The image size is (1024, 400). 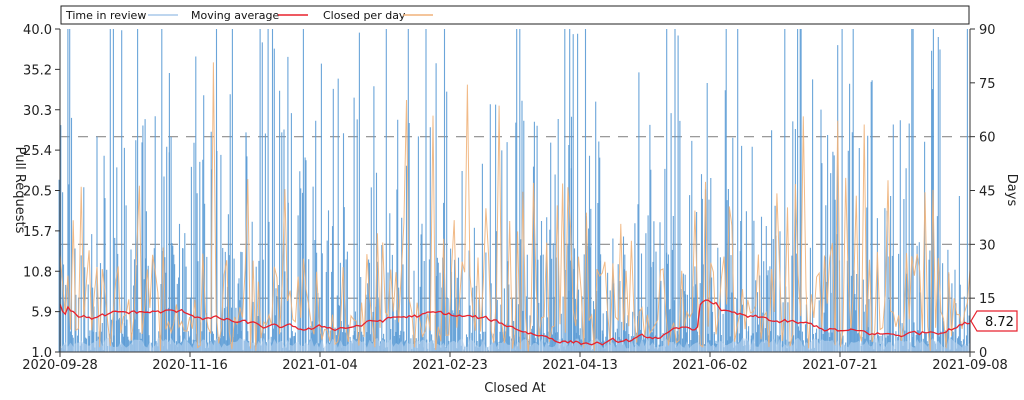 What do you see at coordinates (37, 151) in the screenshot?
I see `y-left-tick-label: 25.4` at bounding box center [37, 151].